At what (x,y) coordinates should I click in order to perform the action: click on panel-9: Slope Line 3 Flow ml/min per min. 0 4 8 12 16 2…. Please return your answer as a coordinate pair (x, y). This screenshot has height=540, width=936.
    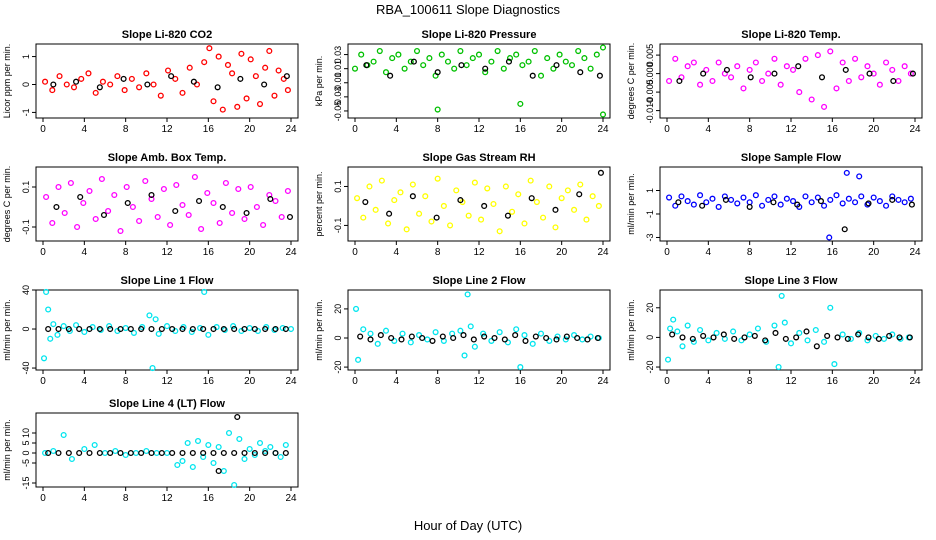
    Looking at the image, I should click on (774, 331).